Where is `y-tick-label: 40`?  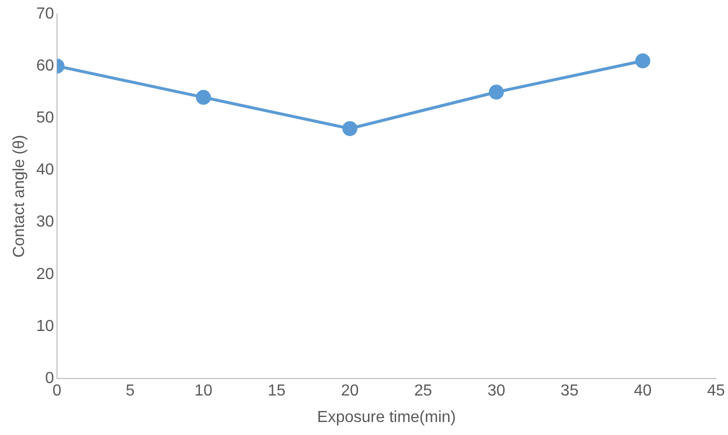
y-tick-label: 40 is located at coordinates (45, 170).